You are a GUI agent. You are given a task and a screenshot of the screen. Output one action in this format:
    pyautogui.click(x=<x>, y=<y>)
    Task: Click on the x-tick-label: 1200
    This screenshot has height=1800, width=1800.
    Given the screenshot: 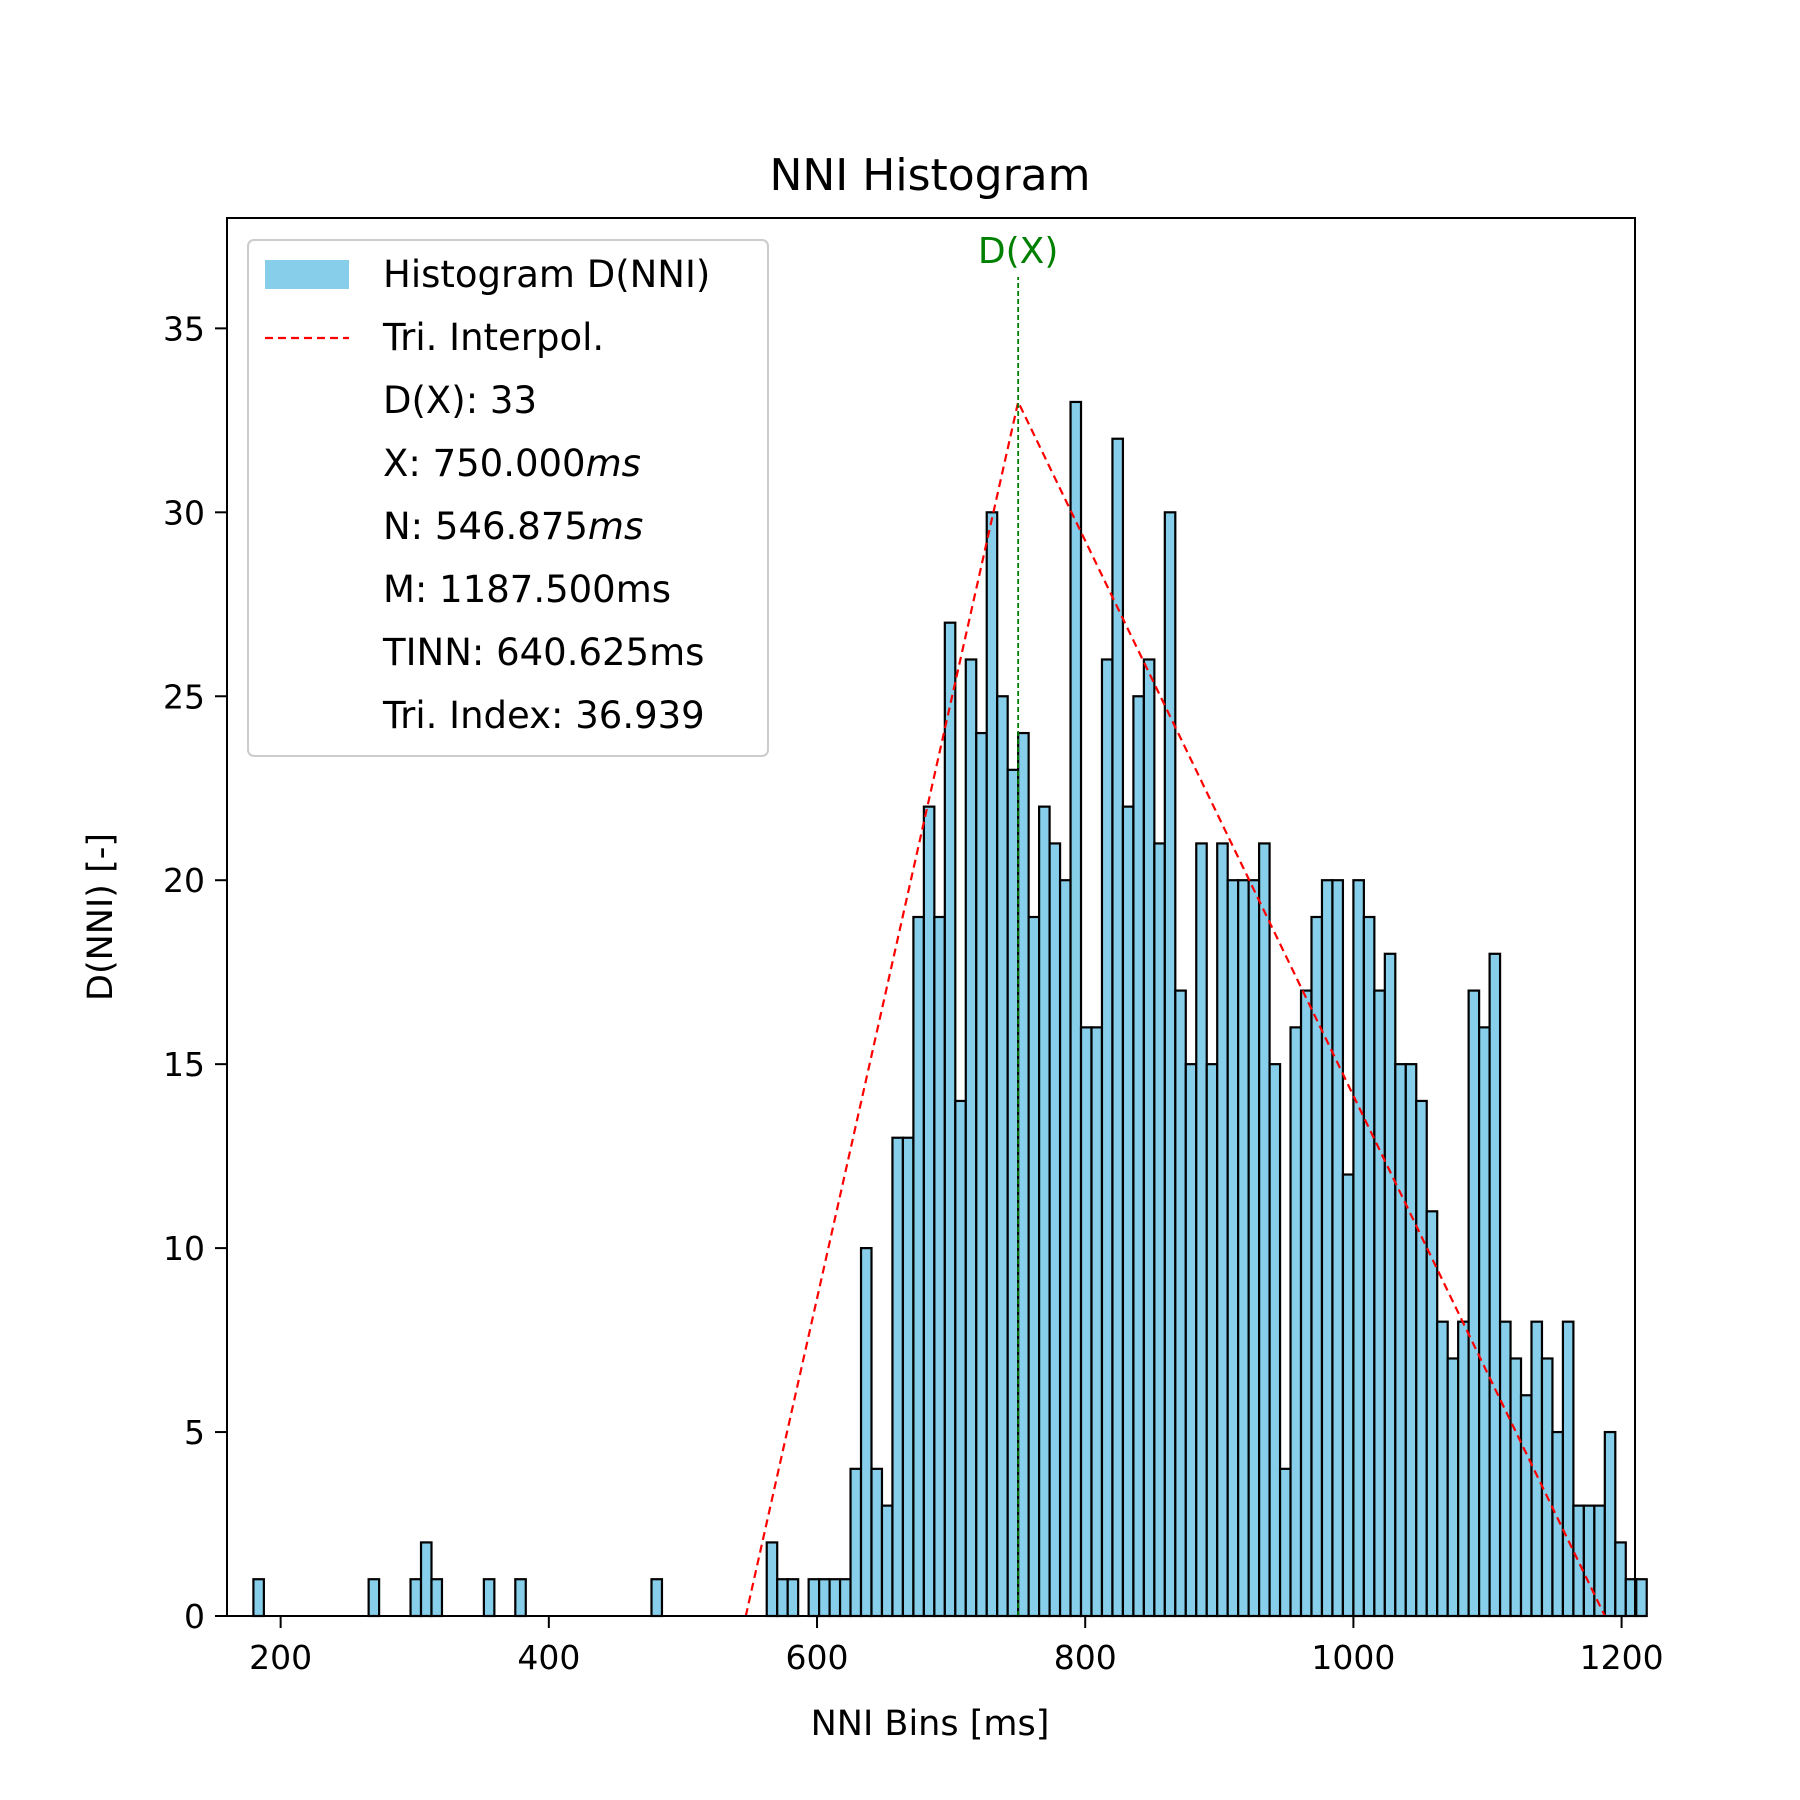 What is the action you would take?
    pyautogui.click(x=1622, y=1657)
    